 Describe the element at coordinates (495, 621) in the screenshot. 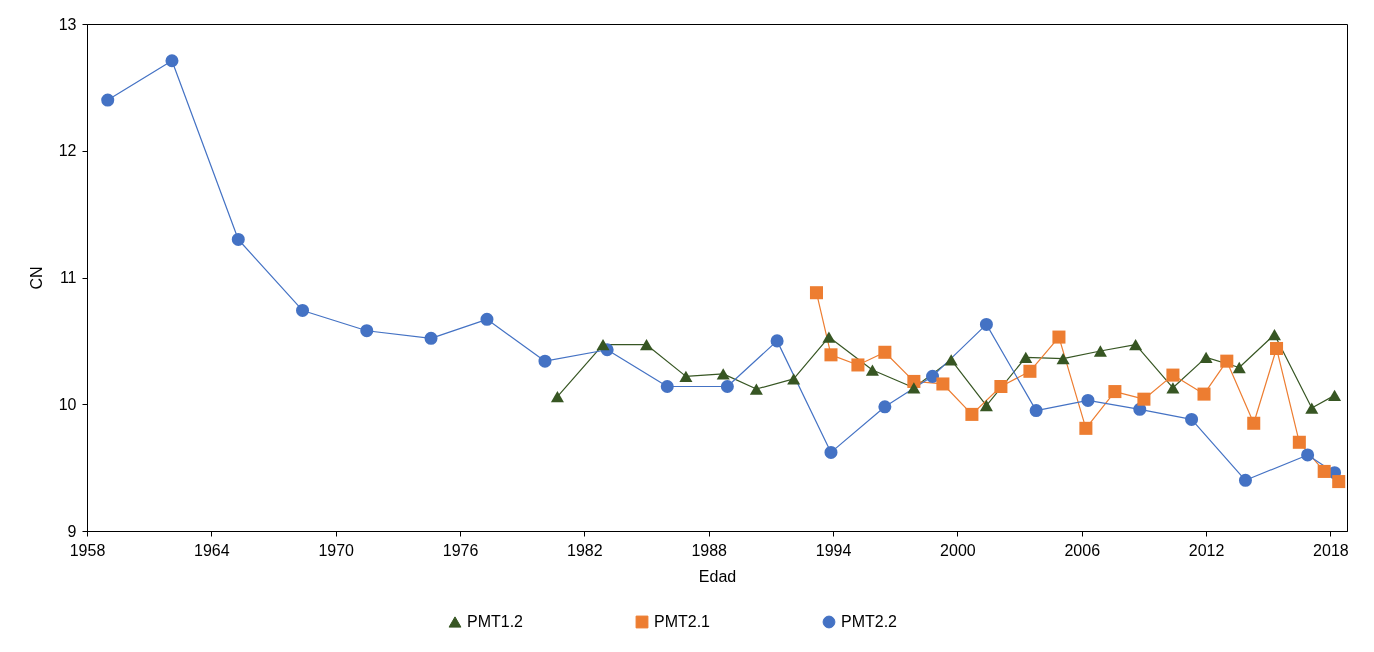

I see `legend-label: PMT1.2` at that location.